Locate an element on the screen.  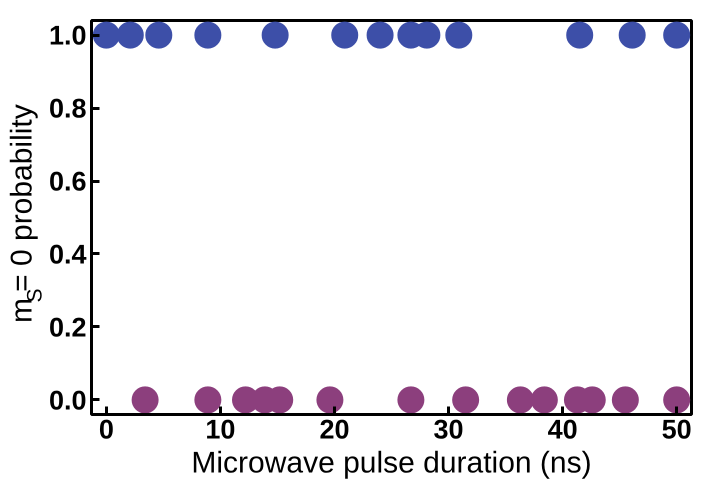
y-axis-title: mS= 0 probability is located at coordinates (26, 213).